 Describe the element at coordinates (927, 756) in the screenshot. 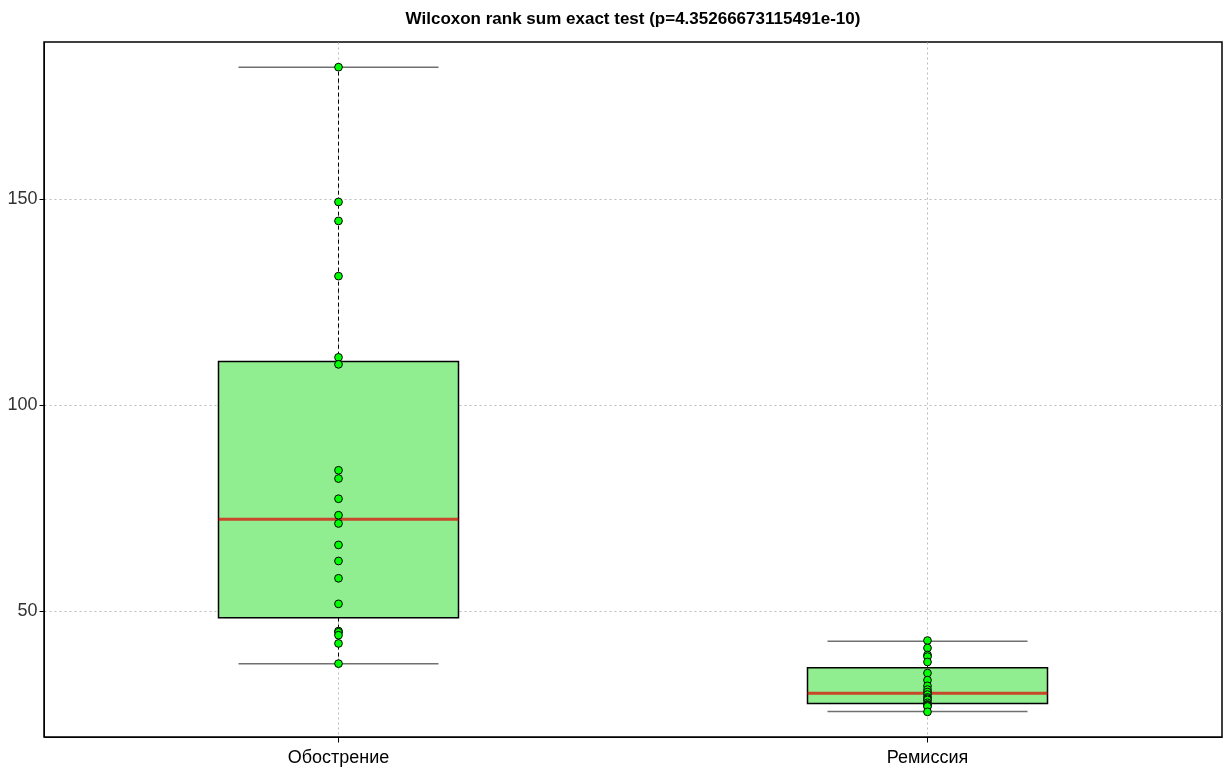

I see `x-tick-label: Ремиссия` at that location.